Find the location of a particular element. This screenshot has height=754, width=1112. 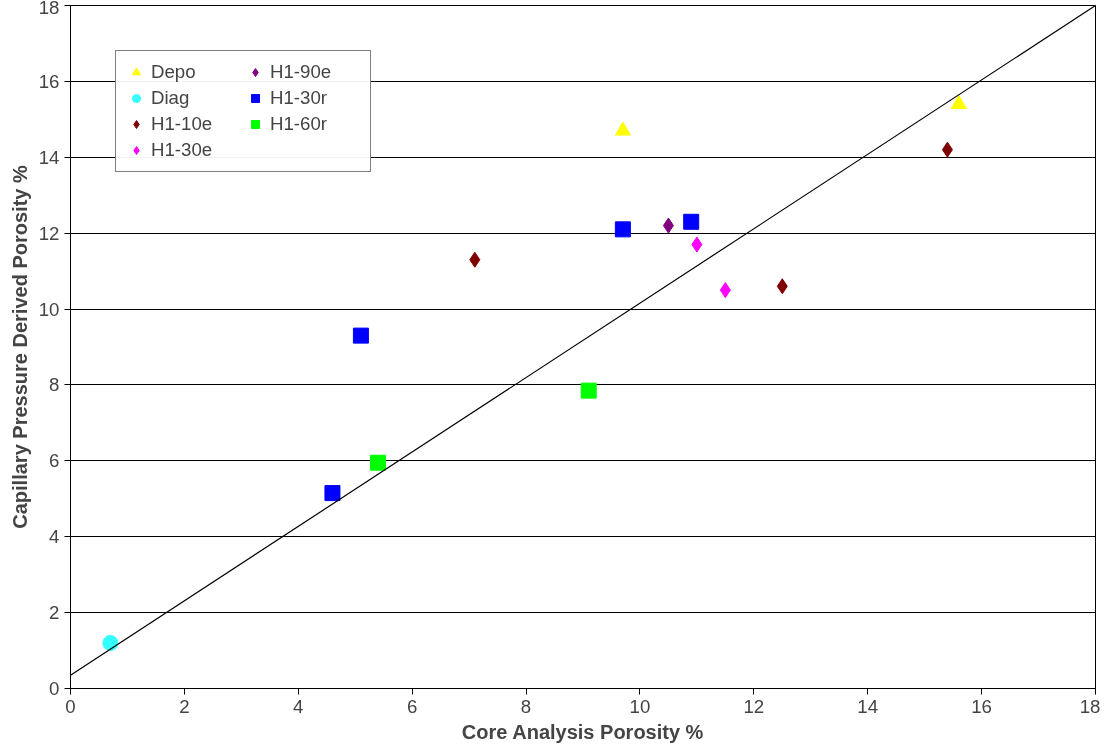

y-tick-label: 6 is located at coordinates (54, 461).